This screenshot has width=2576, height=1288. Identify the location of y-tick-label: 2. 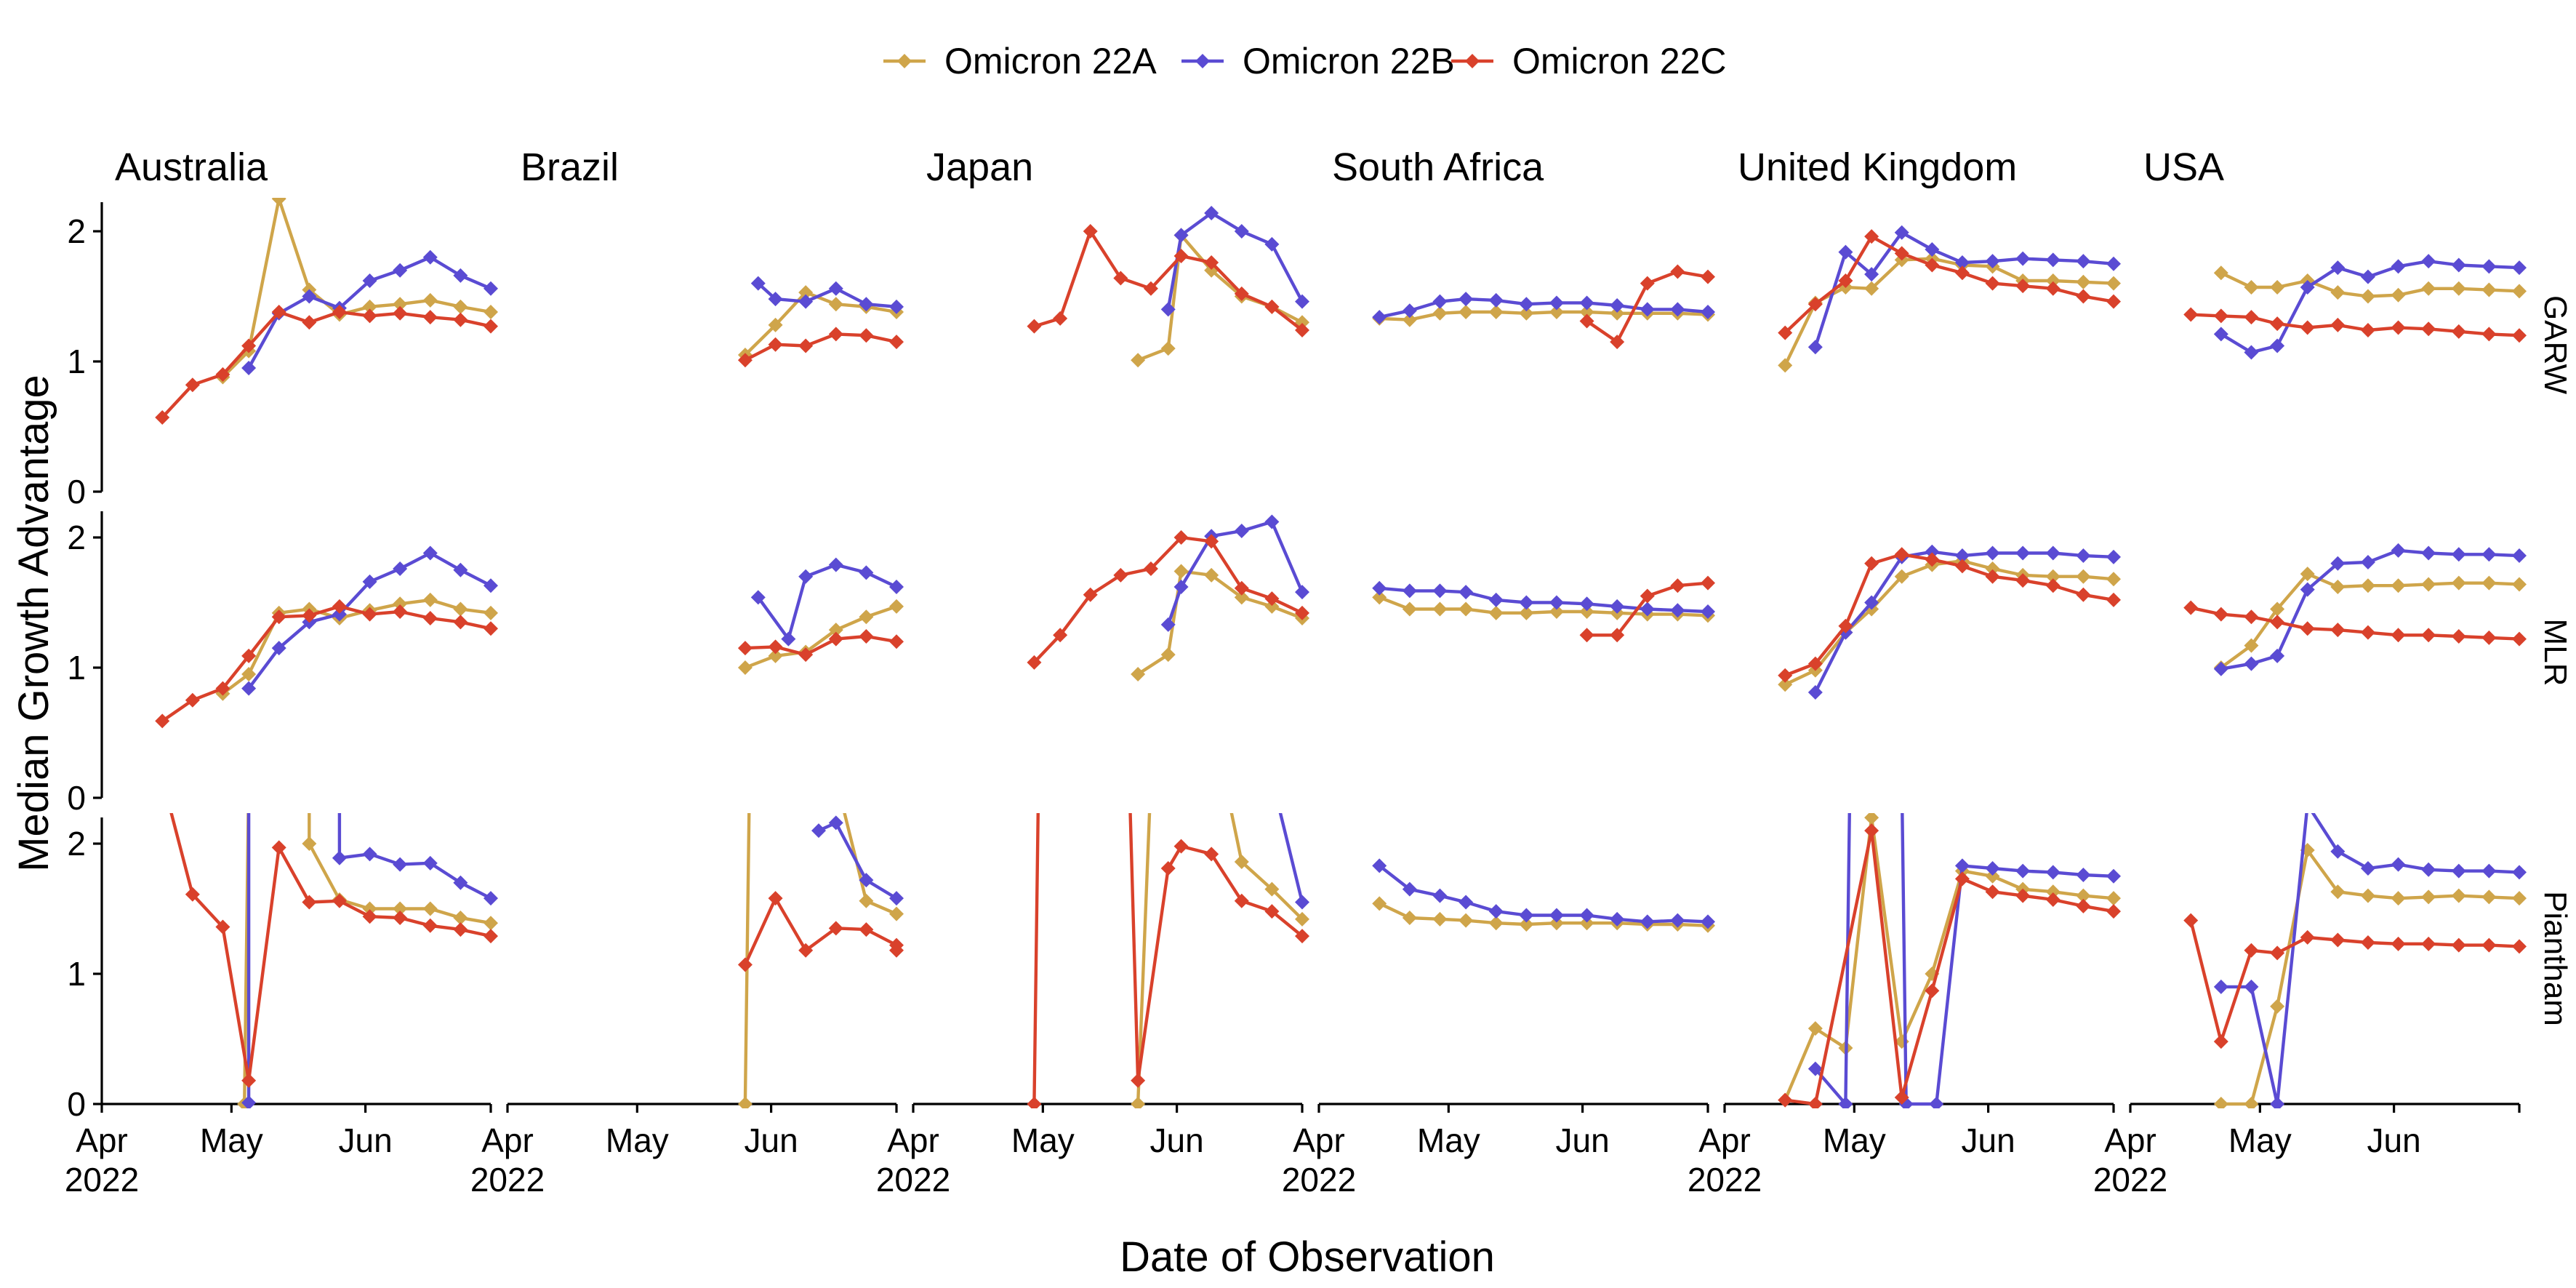
(76, 537).